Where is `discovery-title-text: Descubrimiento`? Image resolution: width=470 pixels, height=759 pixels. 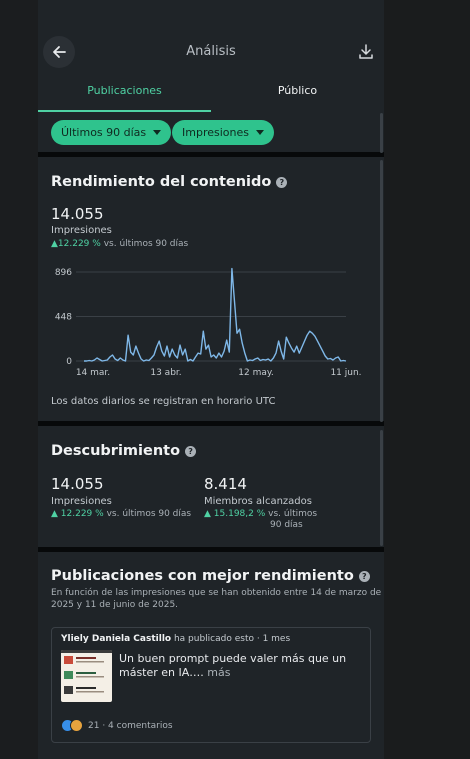
discovery-title-text: Descubrimiento is located at coordinates (116, 451).